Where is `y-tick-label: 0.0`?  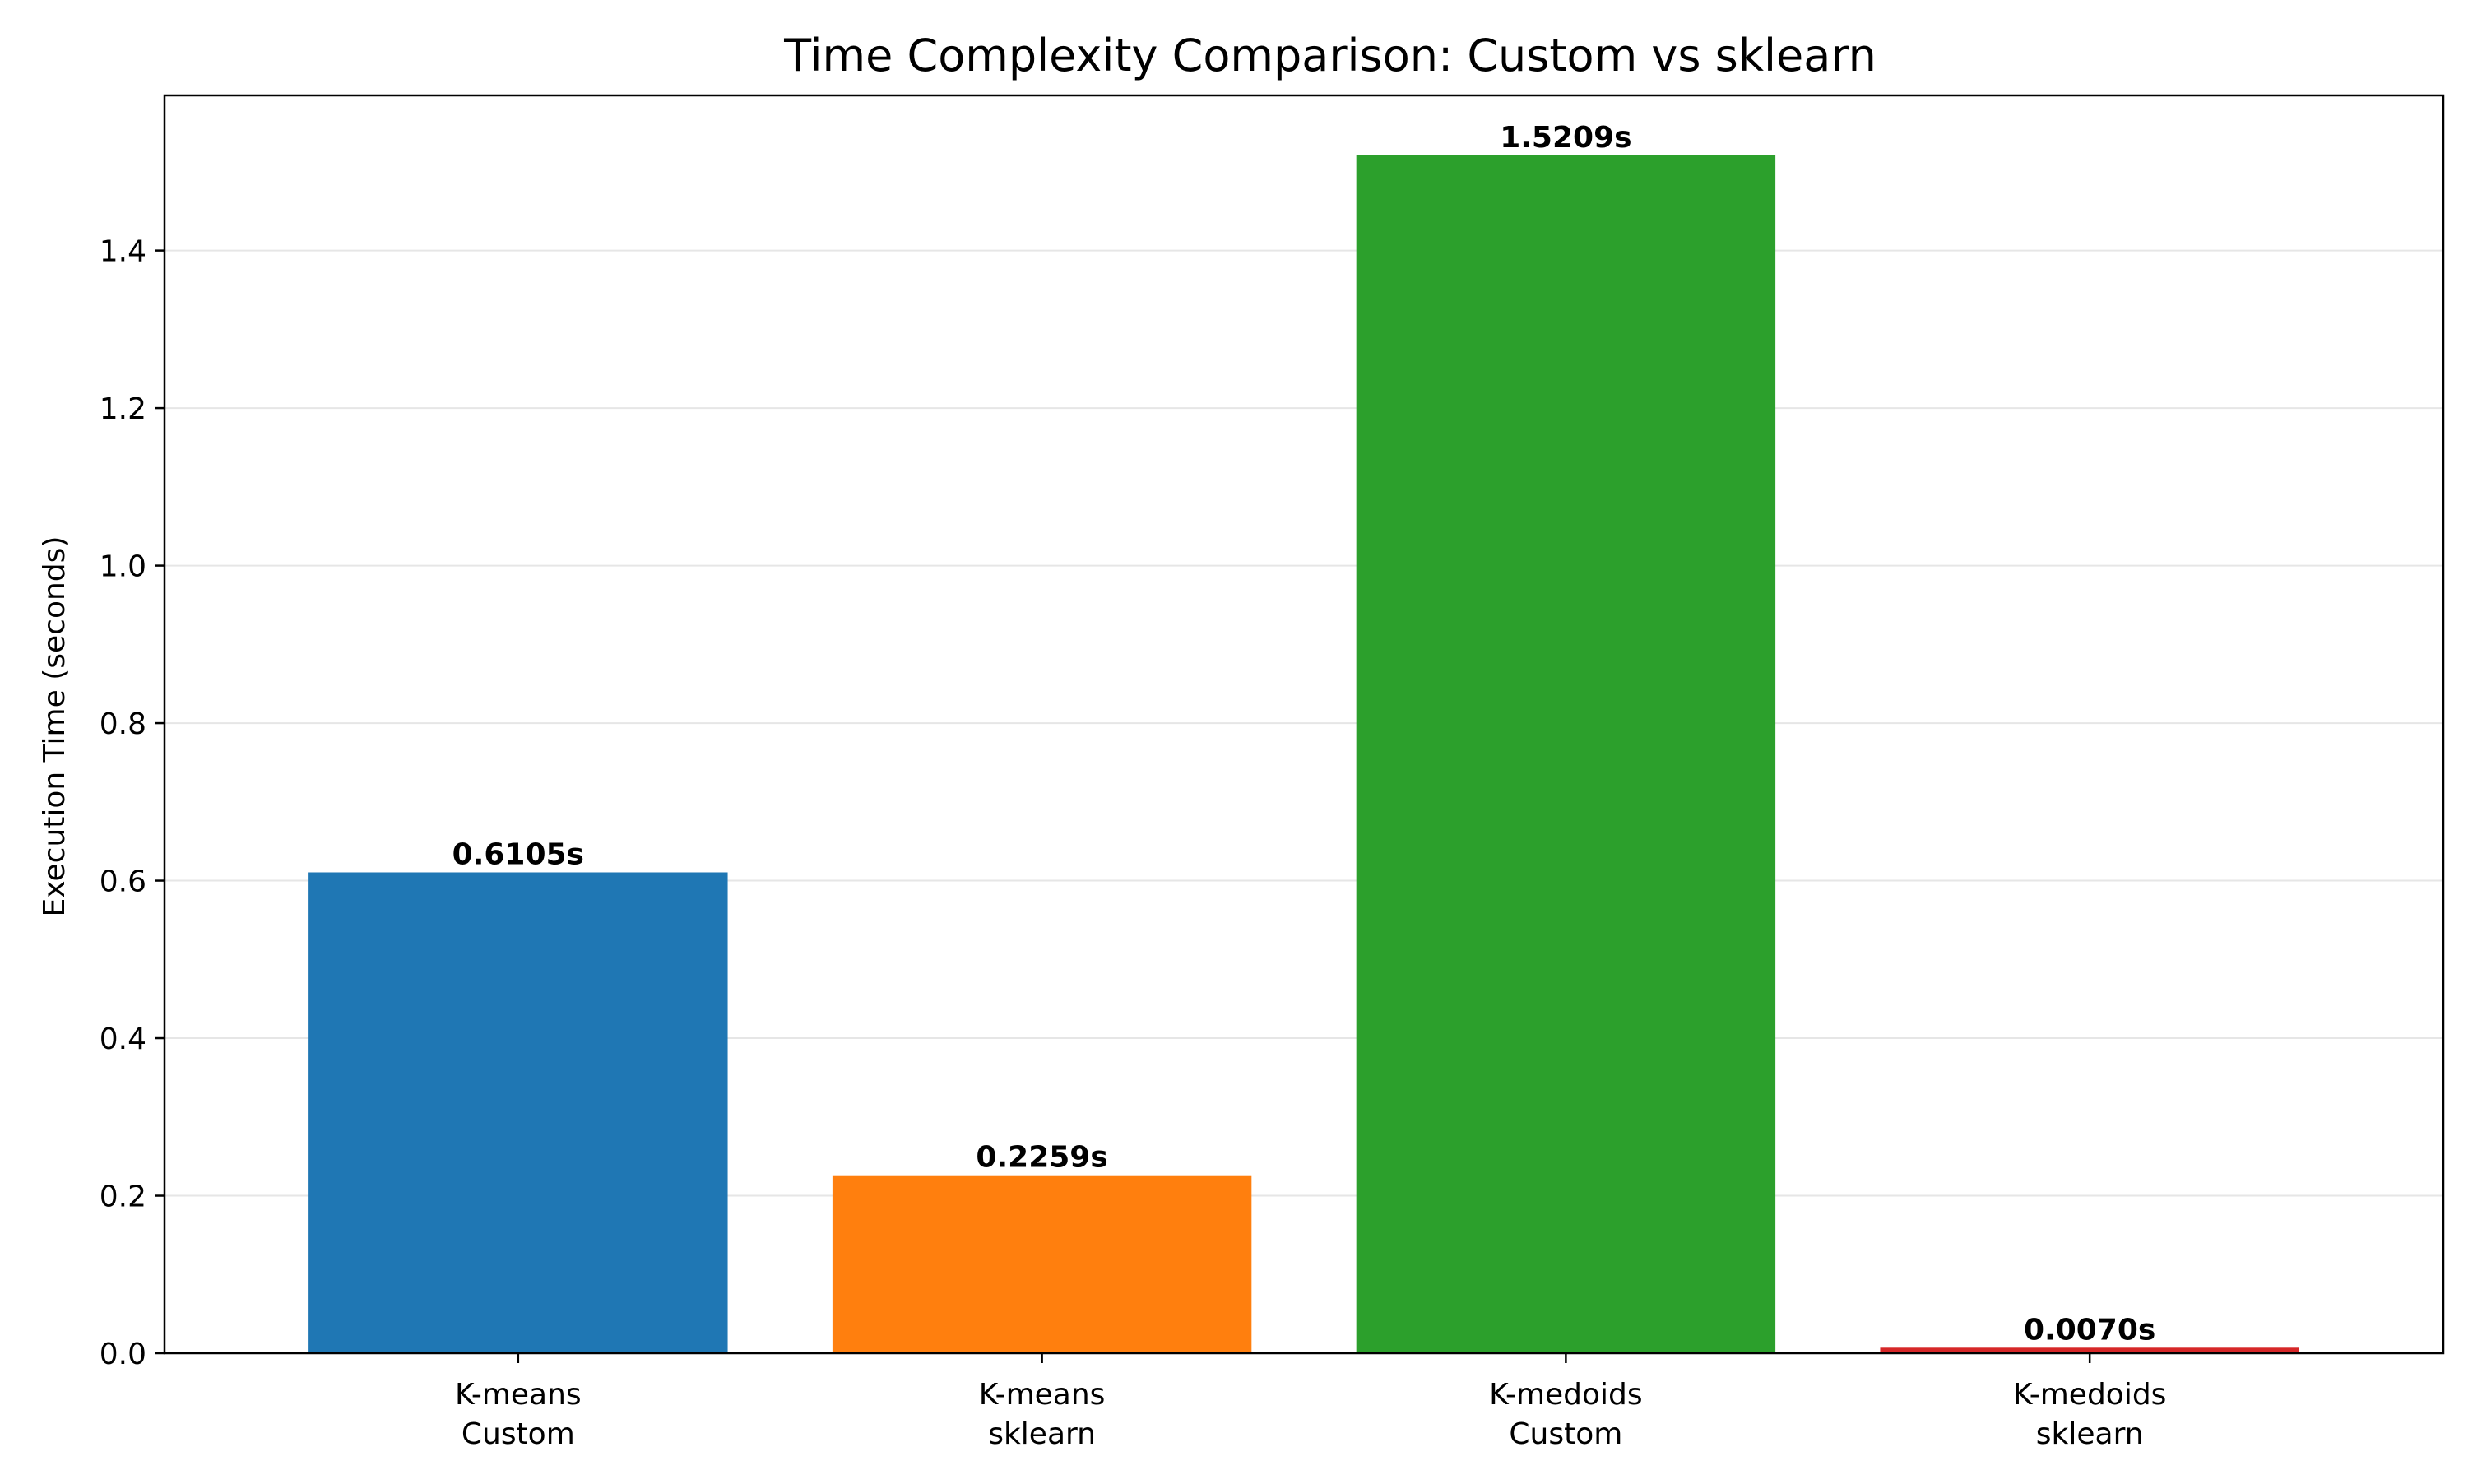 y-tick-label: 0.0 is located at coordinates (123, 1354).